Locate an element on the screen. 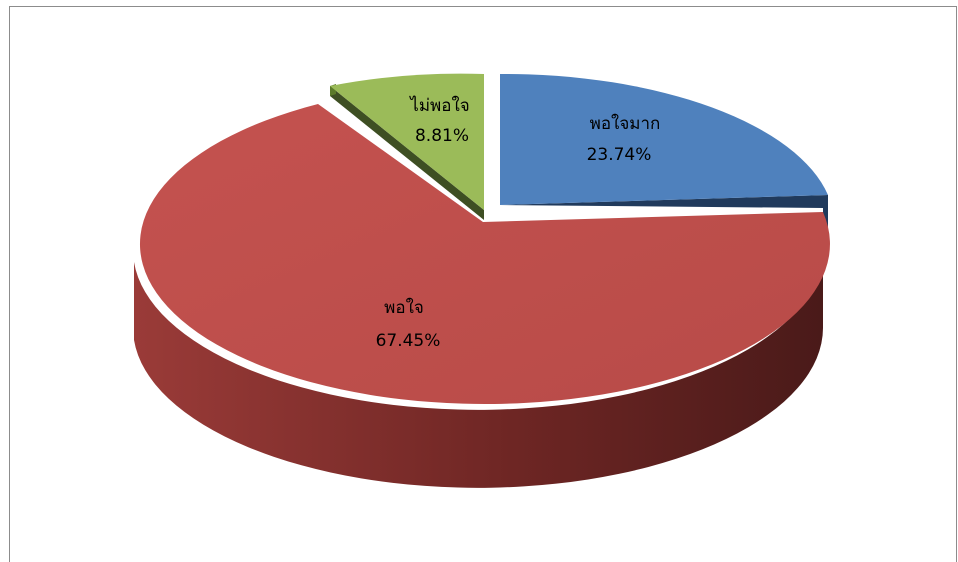 The width and height of the screenshot is (958, 562). slice-side-mai-pho-jai is located at coordinates (407, 153).